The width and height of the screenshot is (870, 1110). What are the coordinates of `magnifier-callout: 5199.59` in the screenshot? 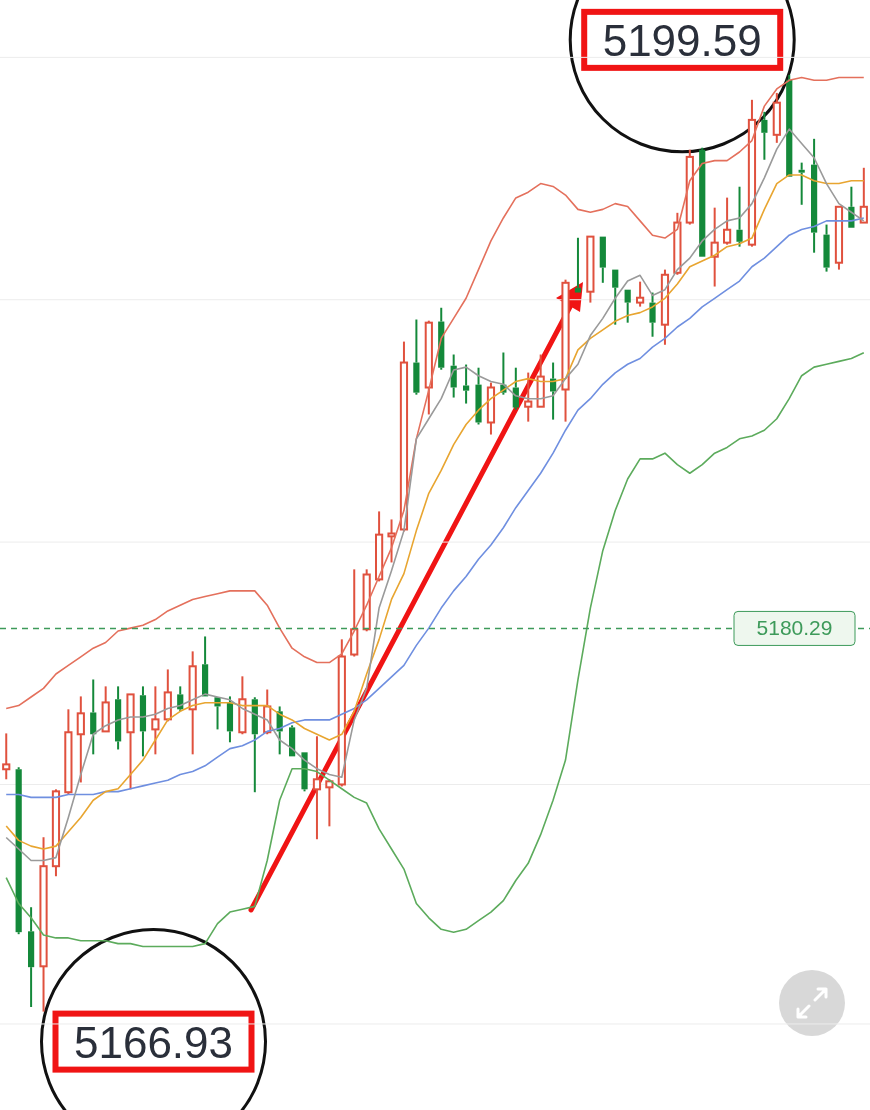 It's located at (682, 77).